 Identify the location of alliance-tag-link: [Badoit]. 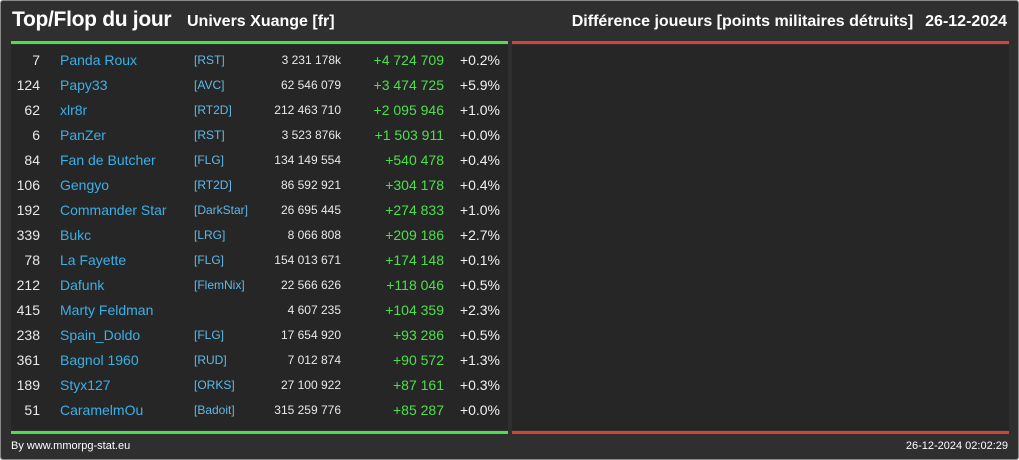
(214, 410).